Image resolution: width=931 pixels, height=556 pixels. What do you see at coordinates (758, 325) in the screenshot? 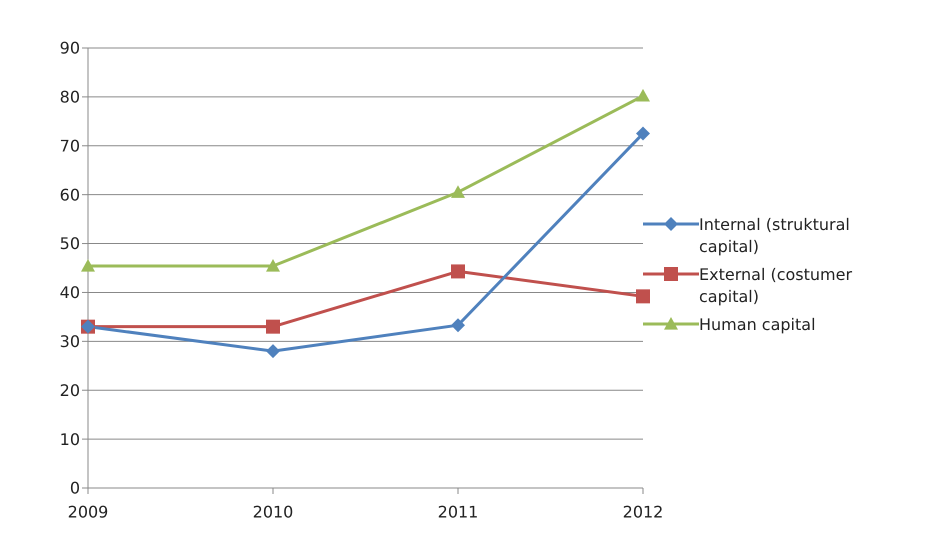
I see `legend-label: Human capital` at bounding box center [758, 325].